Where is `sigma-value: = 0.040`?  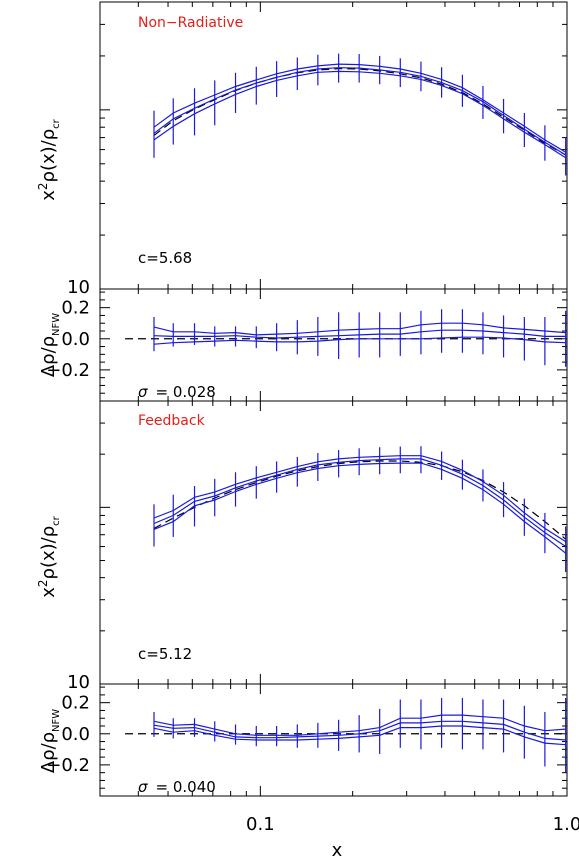 sigma-value: = 0.040 is located at coordinates (186, 787).